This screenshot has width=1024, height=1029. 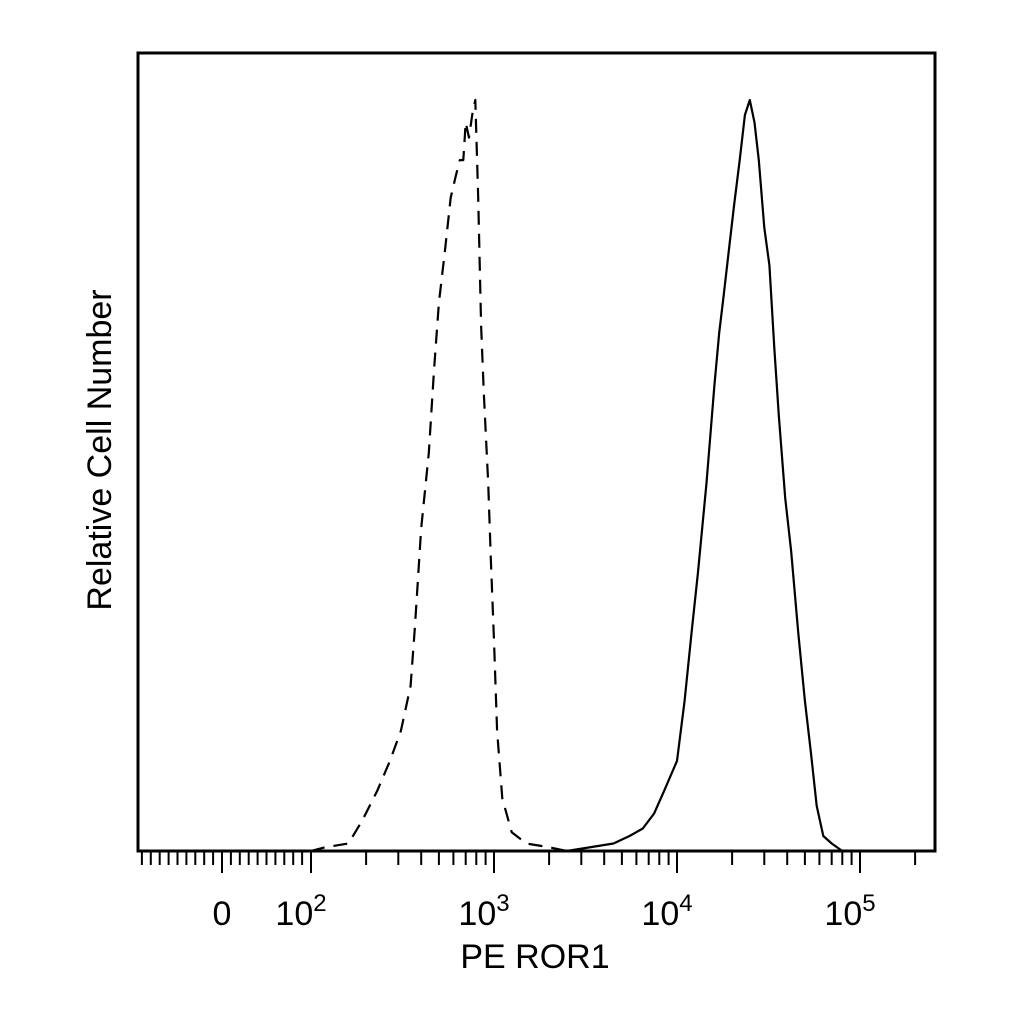 What do you see at coordinates (528, 862) in the screenshot?
I see `x-axis-ticks` at bounding box center [528, 862].